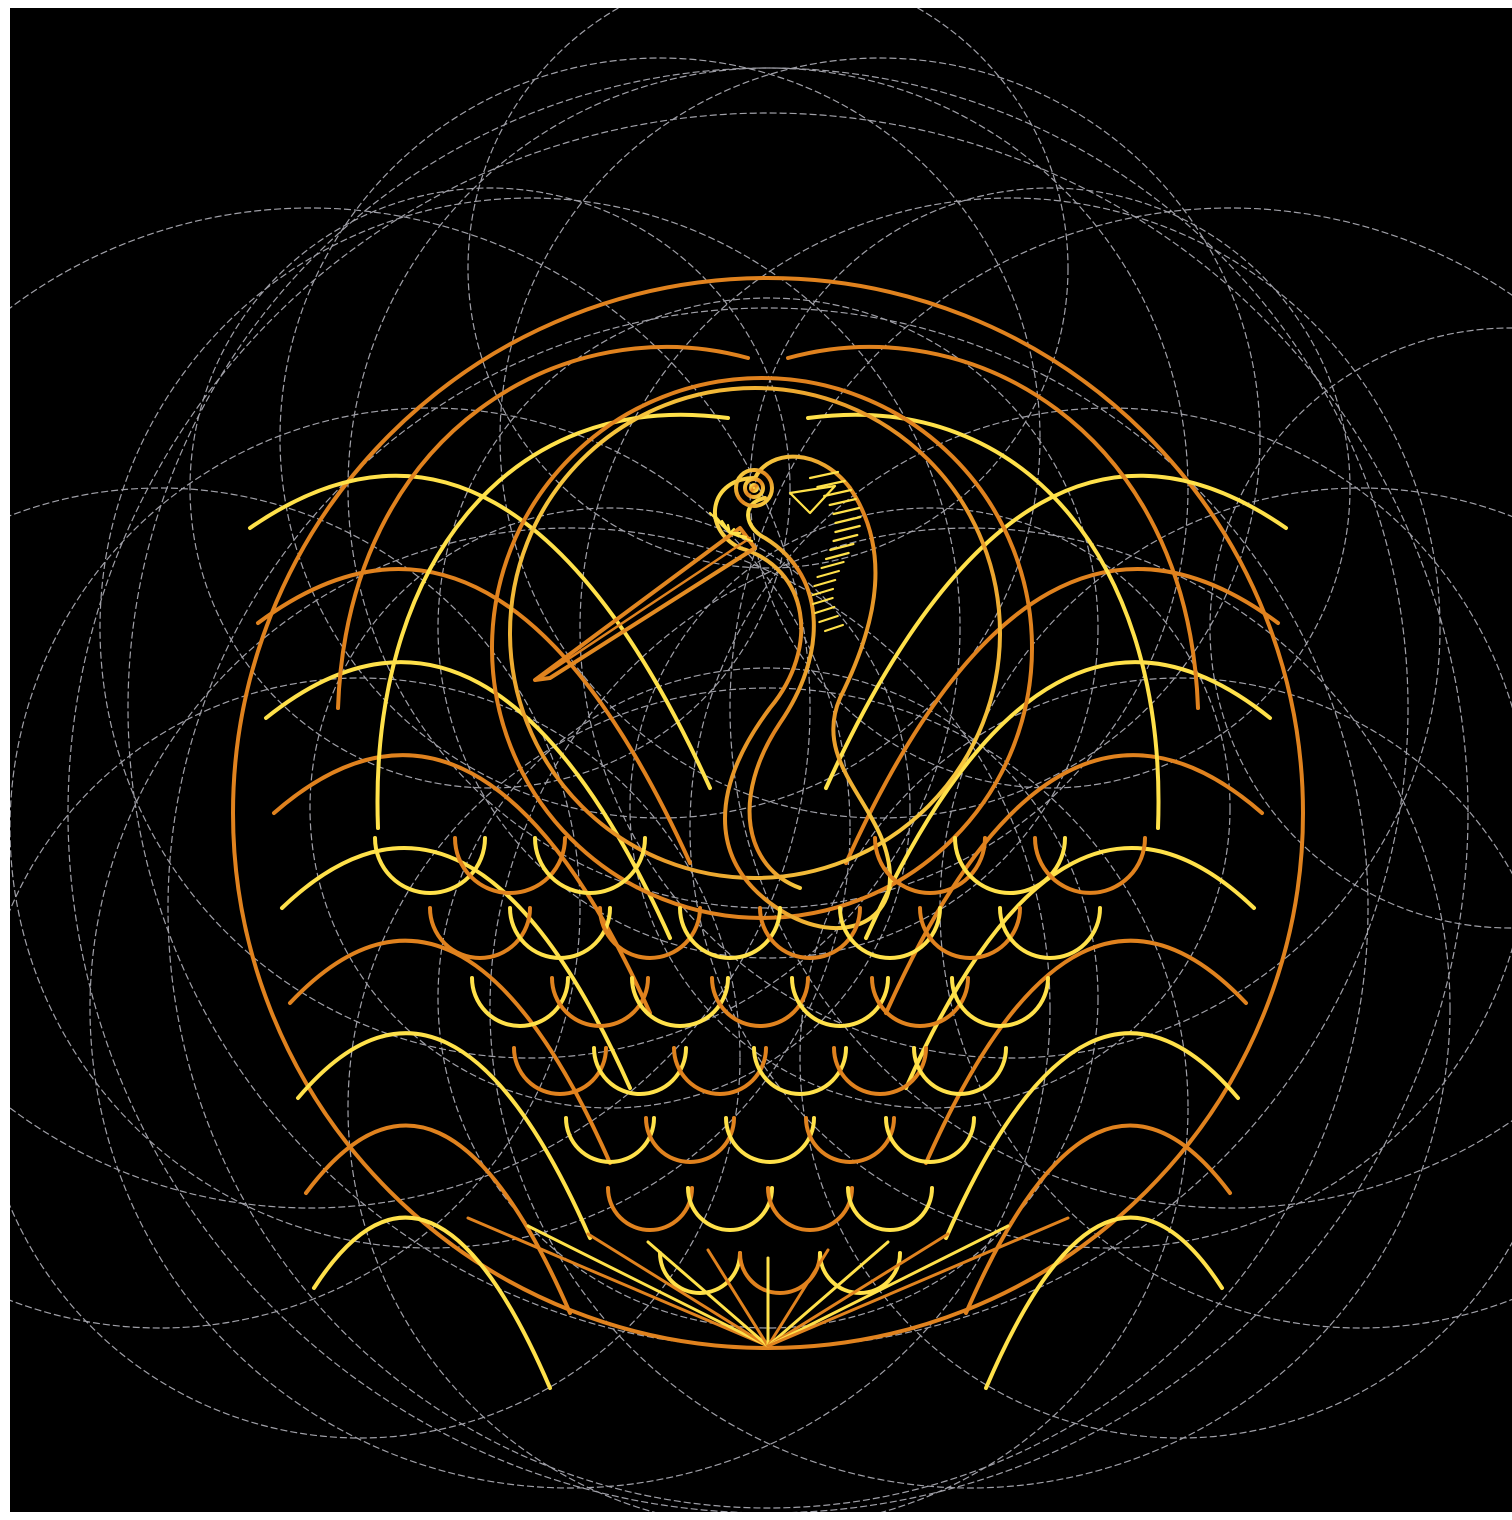  I want to click on crane-neck, so click(802, 692).